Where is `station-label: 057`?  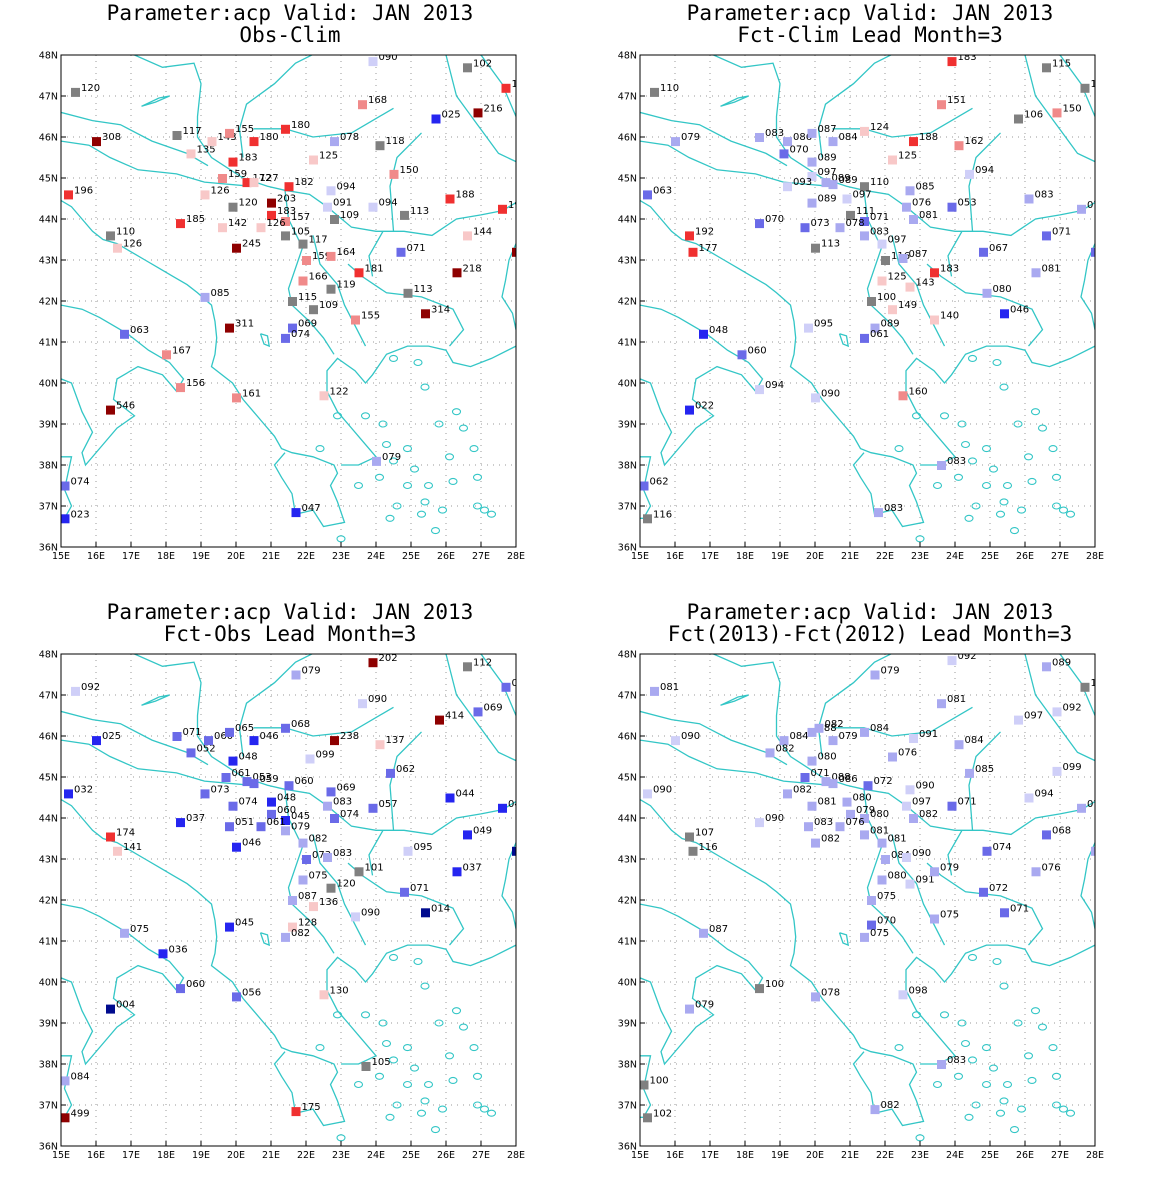
station-label: 057 is located at coordinates (388, 804).